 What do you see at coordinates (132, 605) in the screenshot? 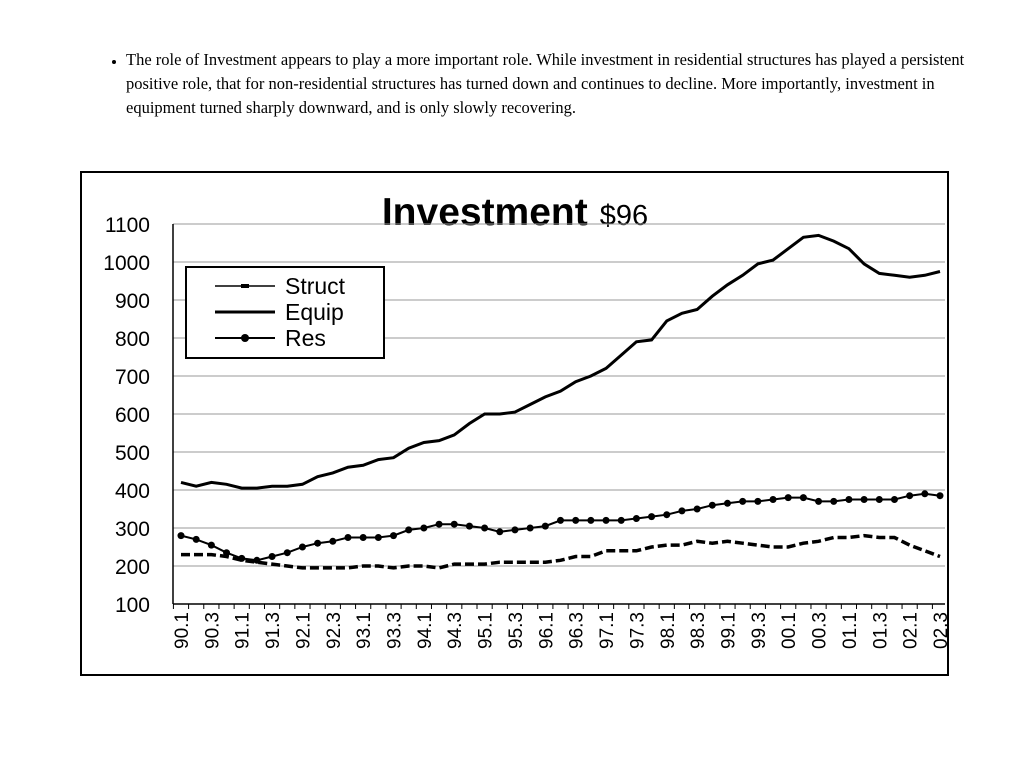
I see `y-tick-label: 100` at bounding box center [132, 605].